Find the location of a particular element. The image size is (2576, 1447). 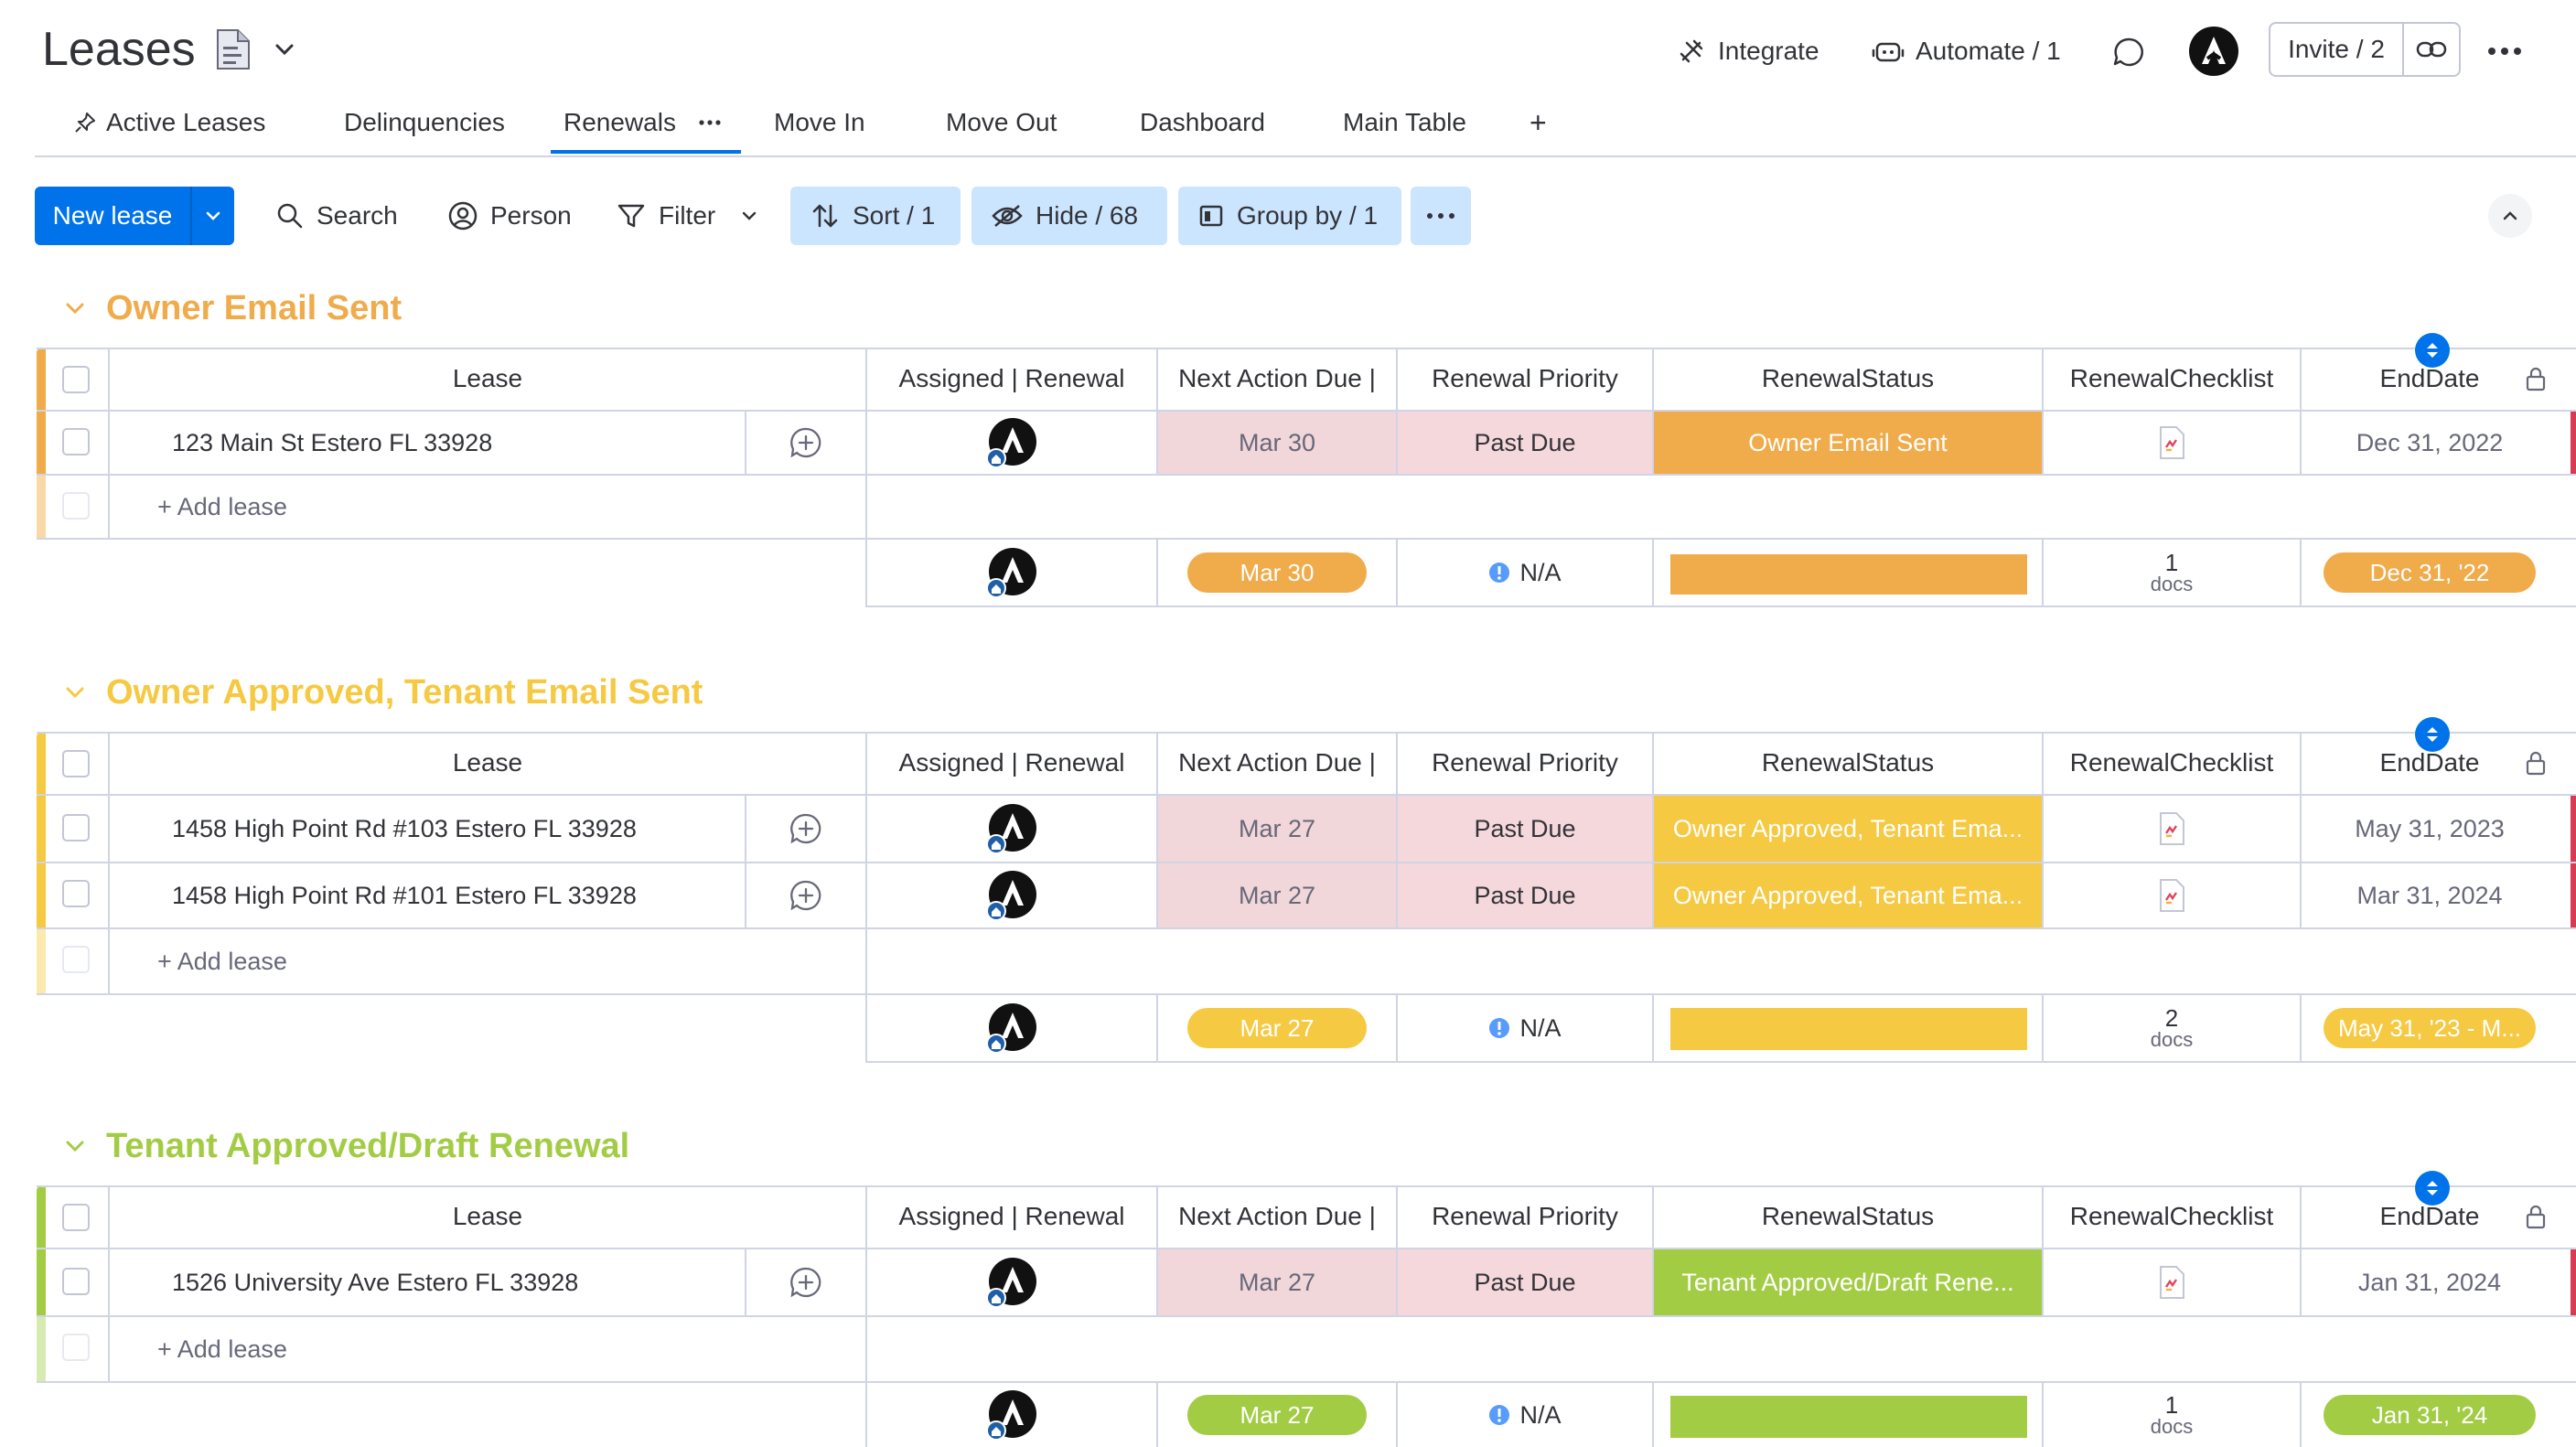

collapse-header-button is located at coordinates (2510, 216).